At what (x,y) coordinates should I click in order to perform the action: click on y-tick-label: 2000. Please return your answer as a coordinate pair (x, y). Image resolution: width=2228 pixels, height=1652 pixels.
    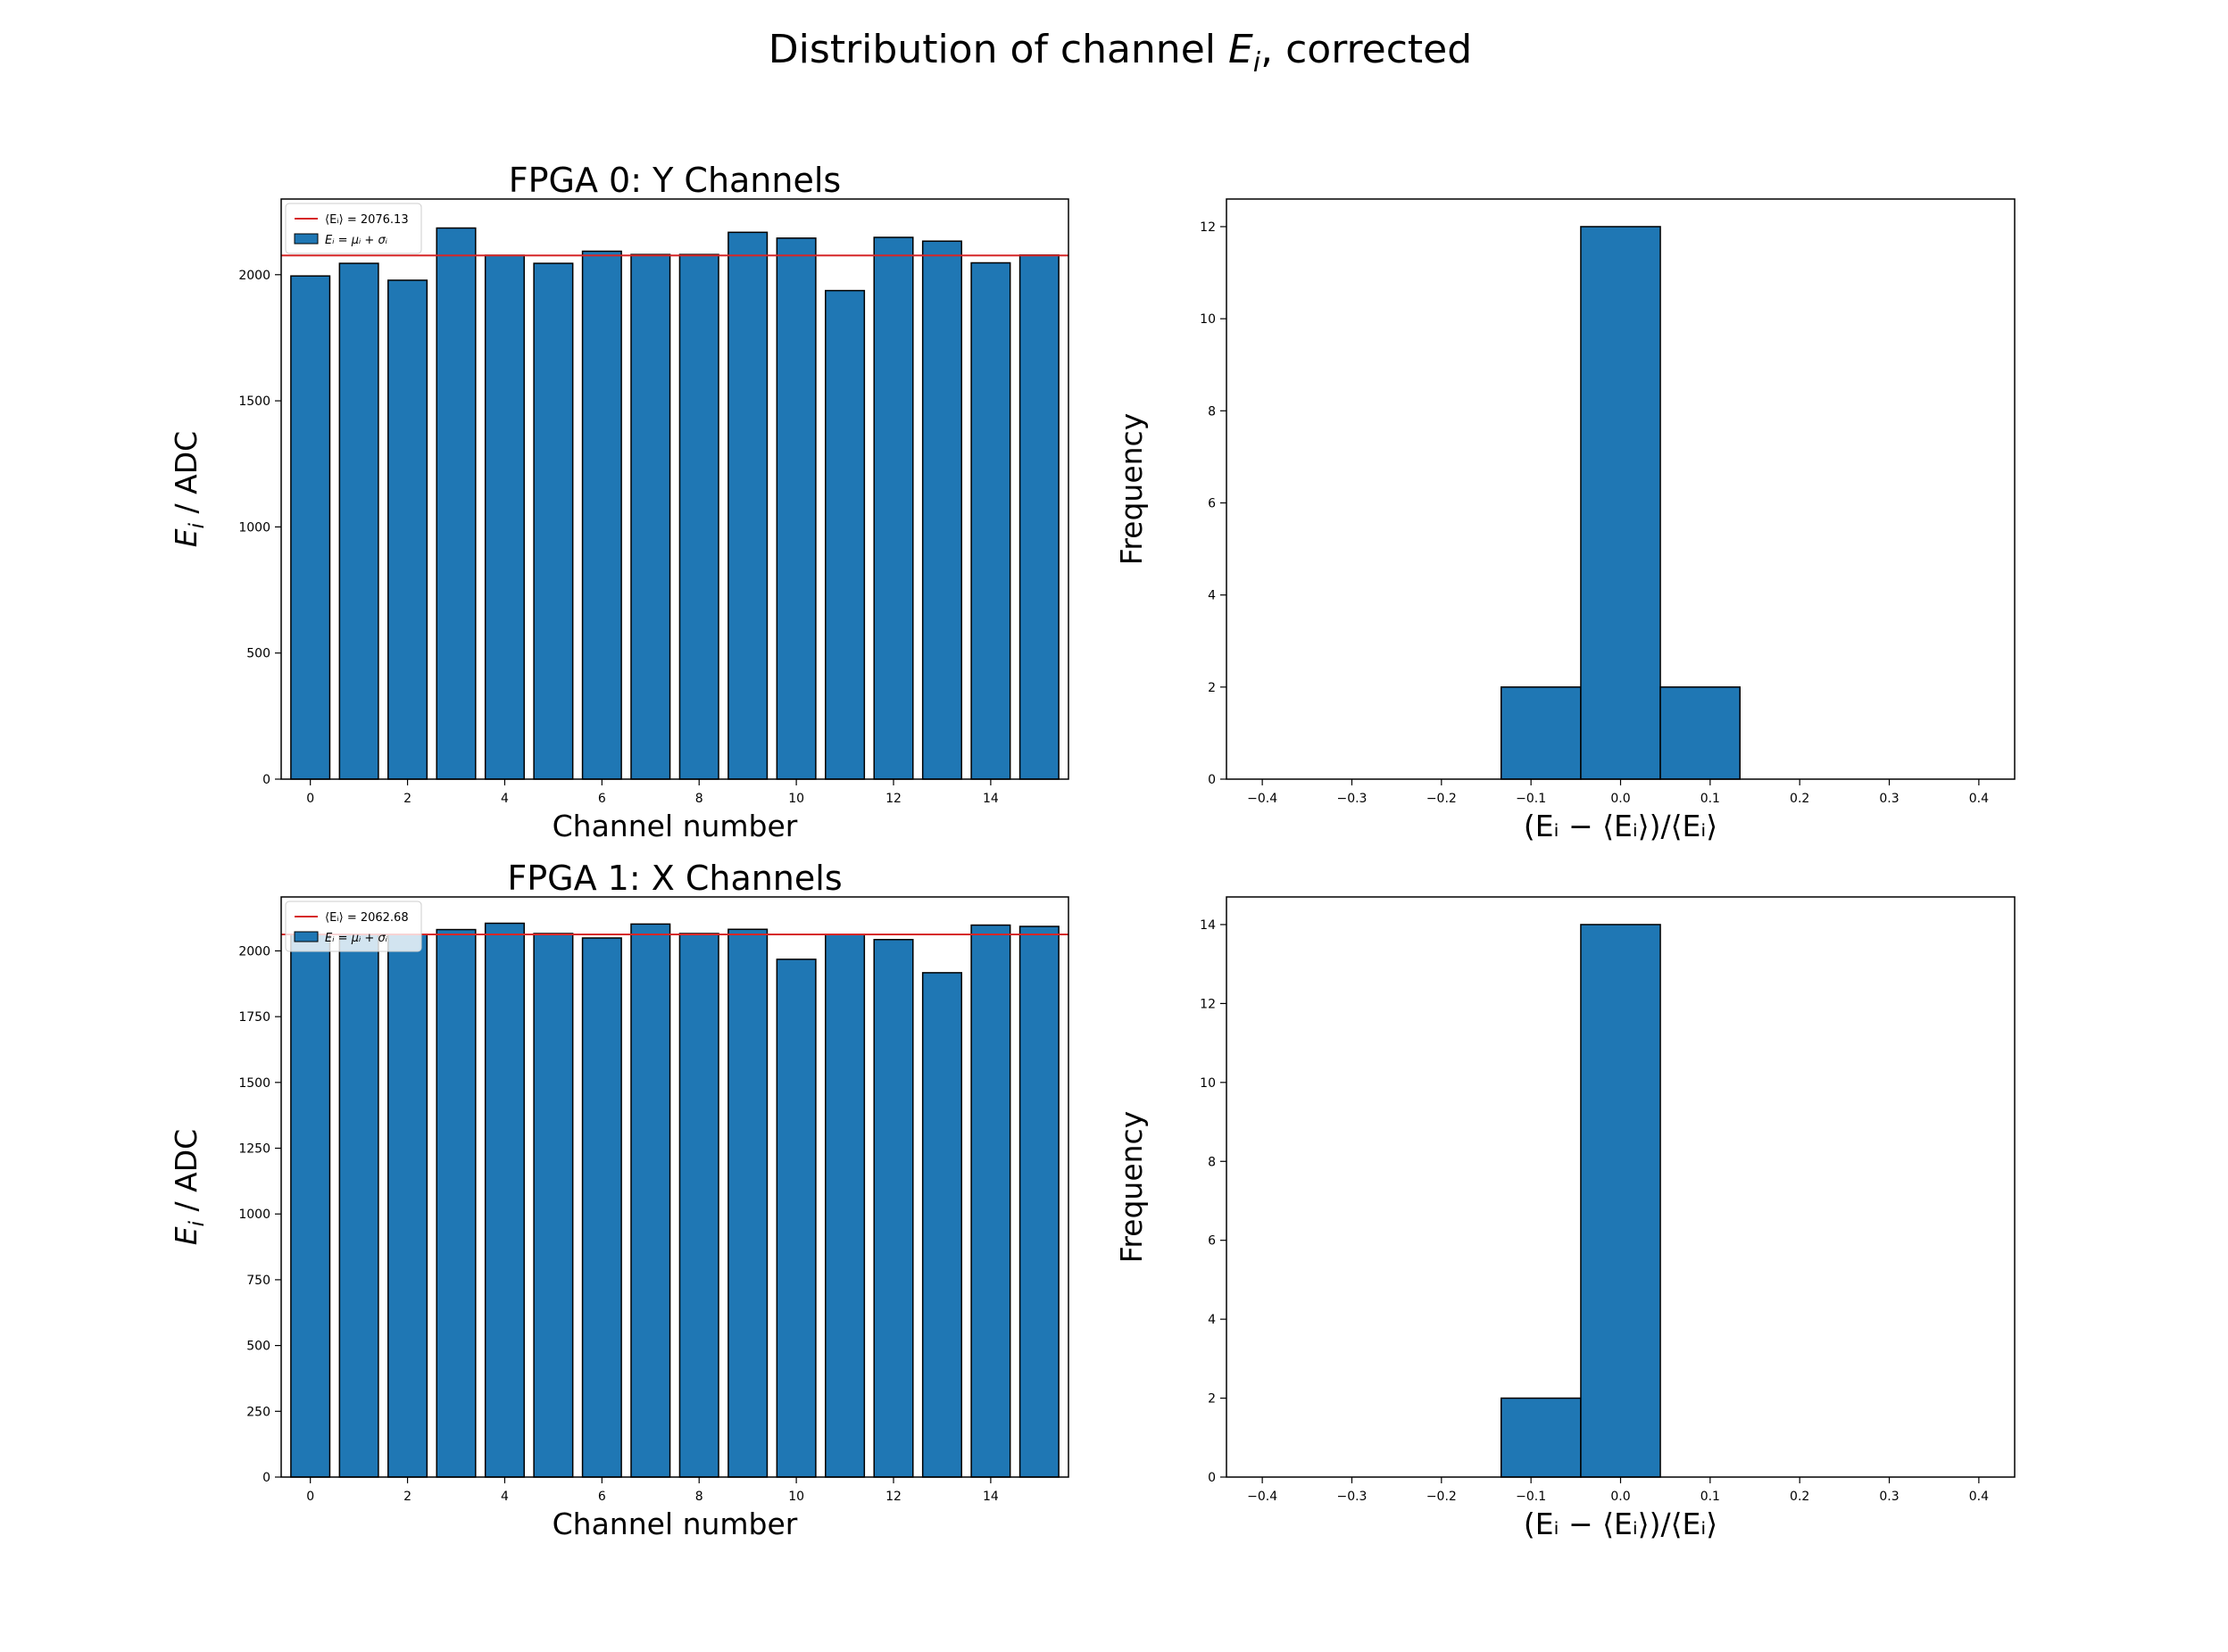
    Looking at the image, I should click on (254, 276).